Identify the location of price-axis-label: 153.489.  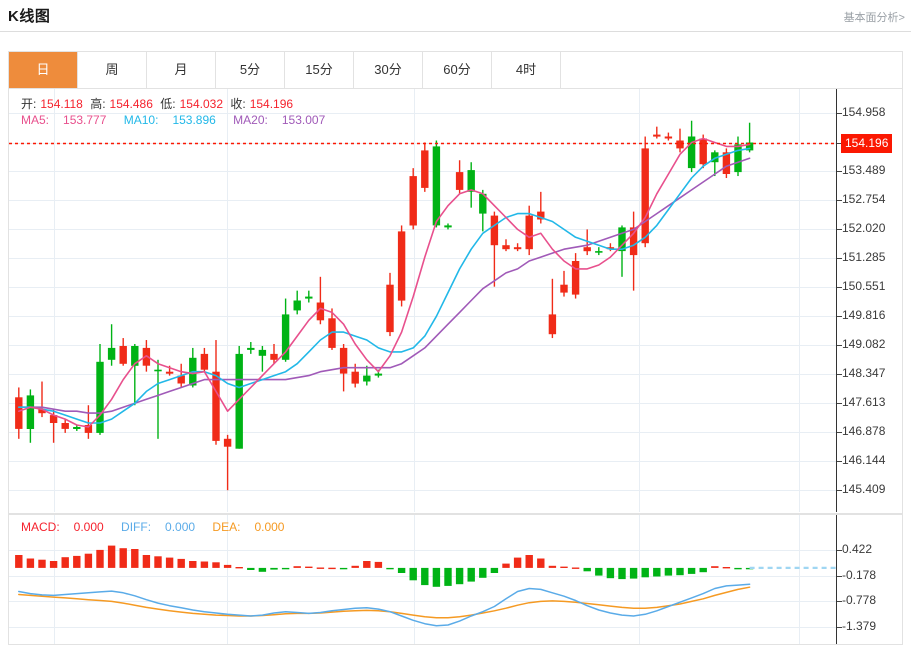
(864, 169).